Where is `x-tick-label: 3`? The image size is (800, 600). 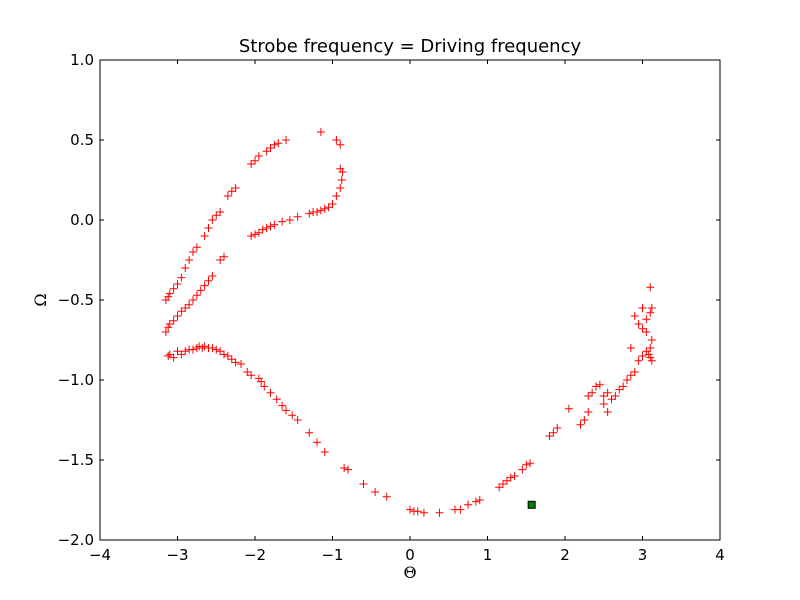
x-tick-label: 3 is located at coordinates (643, 555).